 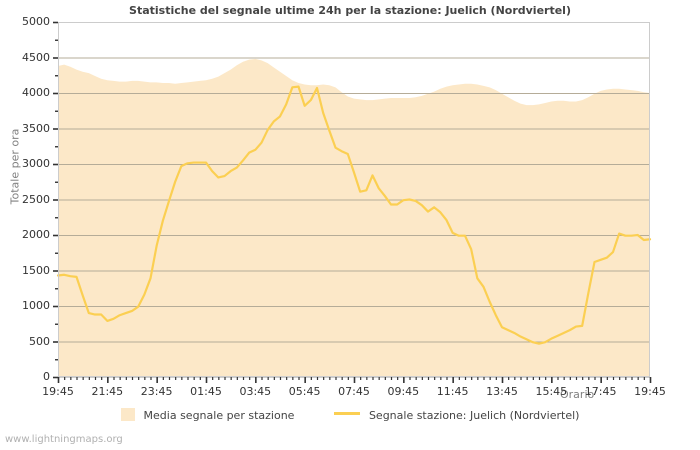 What do you see at coordinates (36, 21) in the screenshot?
I see `y-tick-label: 5000` at bounding box center [36, 21].